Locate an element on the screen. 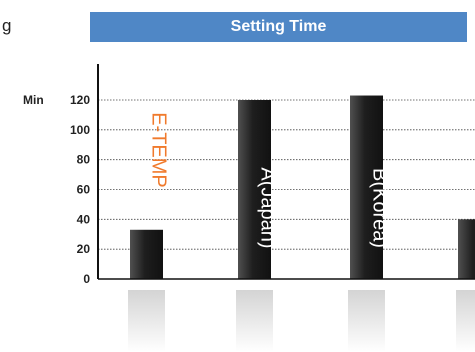  page-text-fragment: g is located at coordinates (7, 25).